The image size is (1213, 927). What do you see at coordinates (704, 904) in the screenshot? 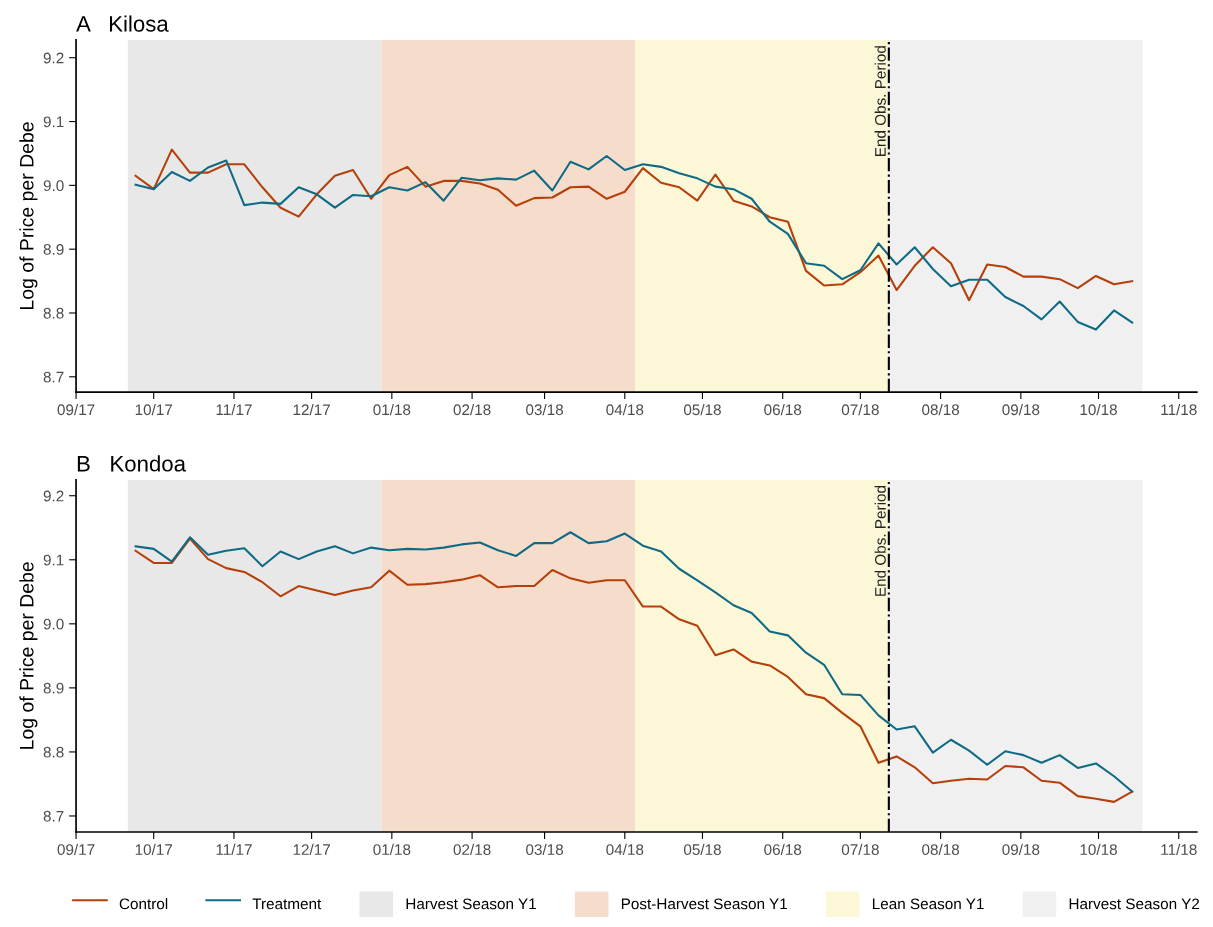
I see `legend-label: Post-Harvest Season Y1` at bounding box center [704, 904].